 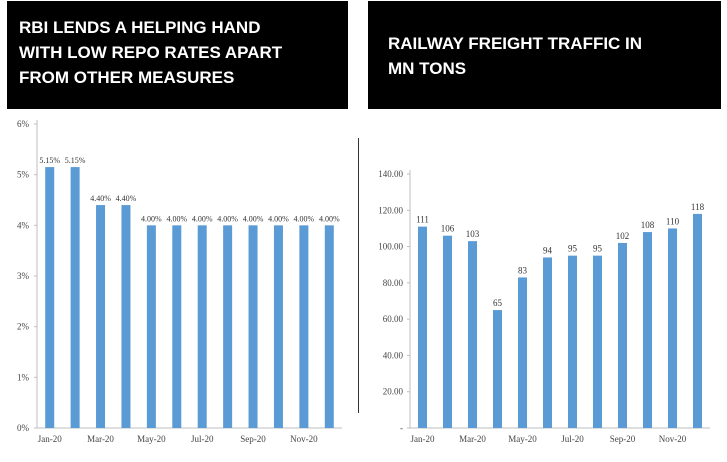 I want to click on y-tick-label: 20.00, so click(x=393, y=392).